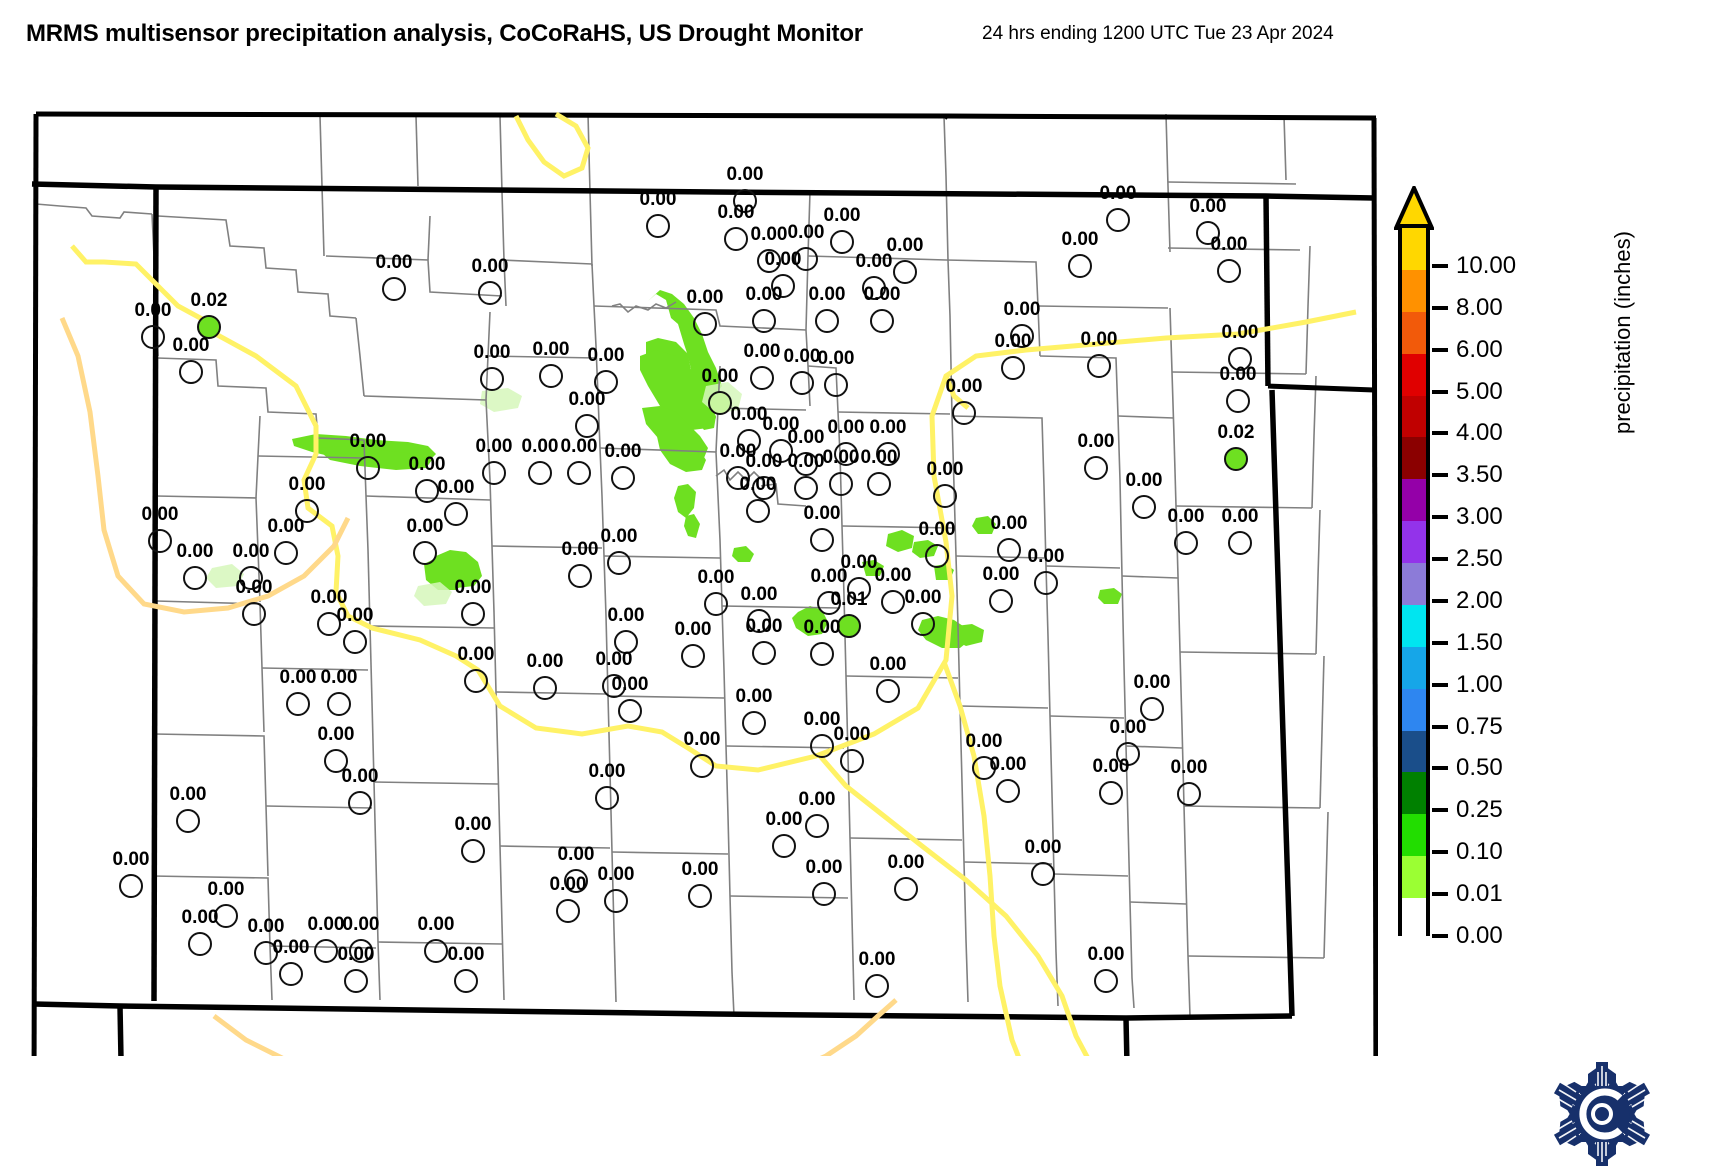 The image size is (1720, 1174). What do you see at coordinates (1622, 332) in the screenshot?
I see `colorbar-axis-title: precipitation (inches)` at bounding box center [1622, 332].